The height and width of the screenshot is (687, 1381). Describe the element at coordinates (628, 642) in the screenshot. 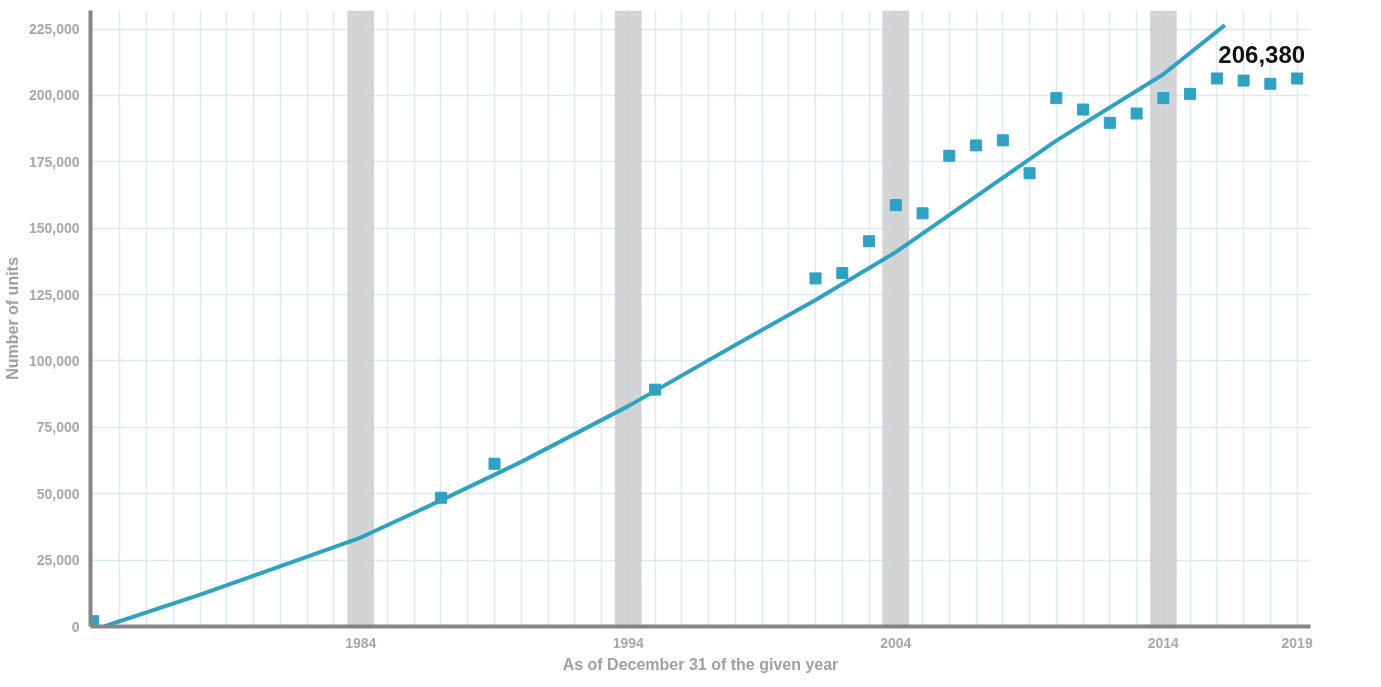

I see `x-tick-label: 1994` at that location.